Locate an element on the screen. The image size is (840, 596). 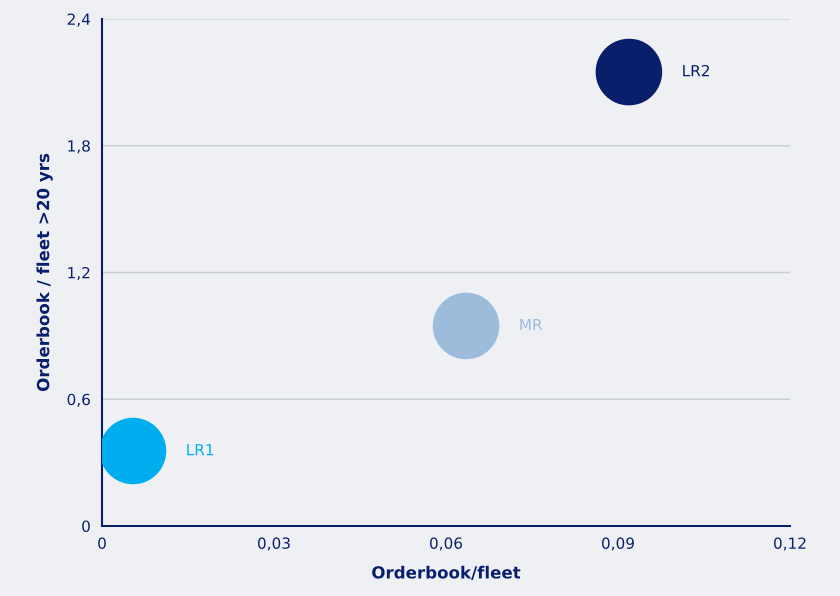
x-tick-label: 0,09 is located at coordinates (618, 543).